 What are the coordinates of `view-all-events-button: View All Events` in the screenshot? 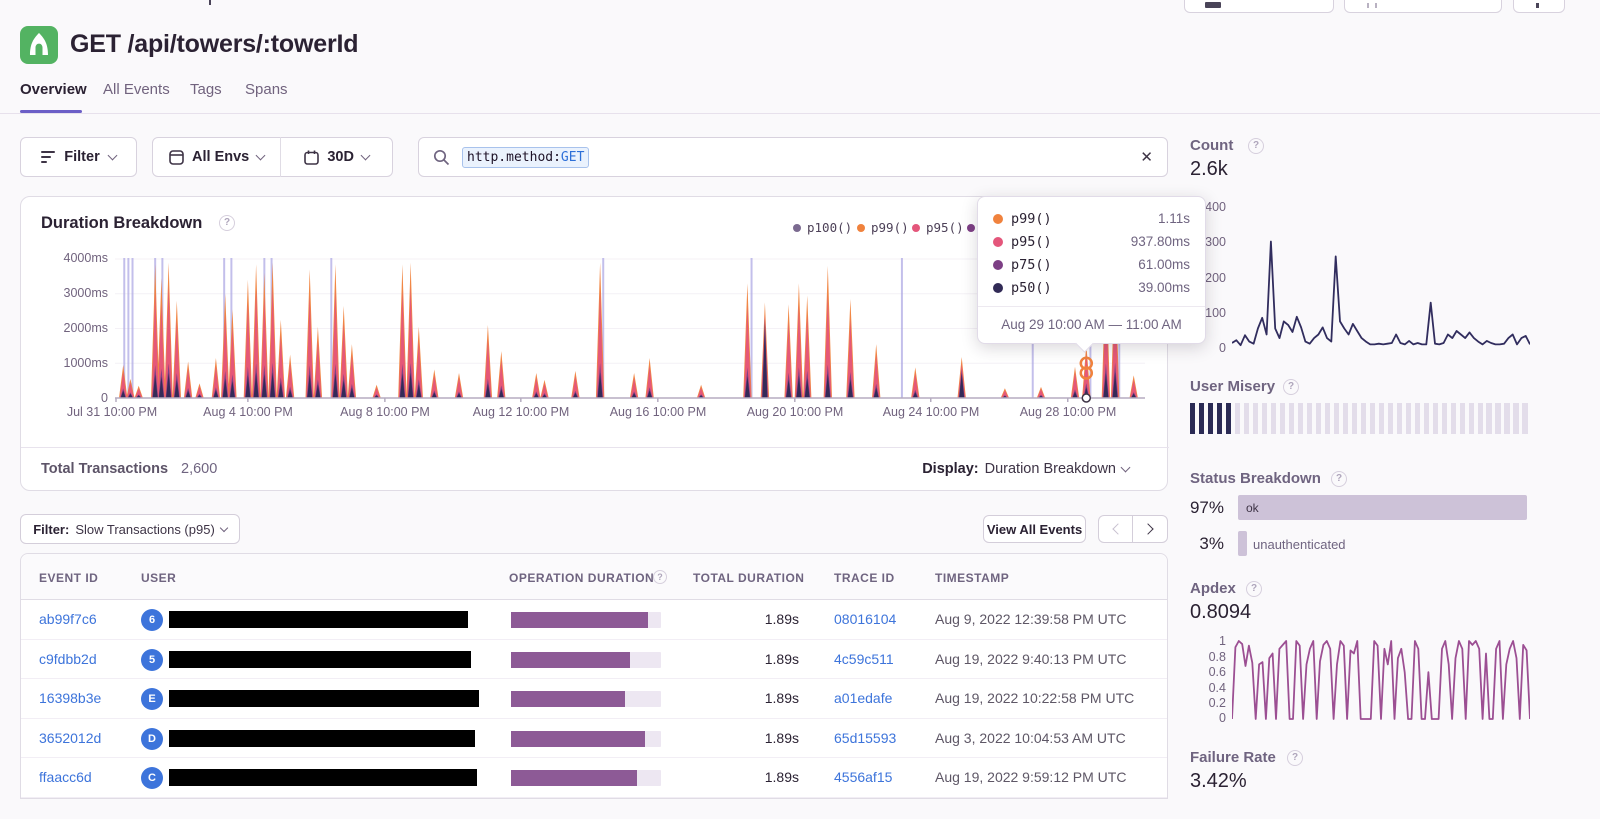 It's located at (1034, 529).